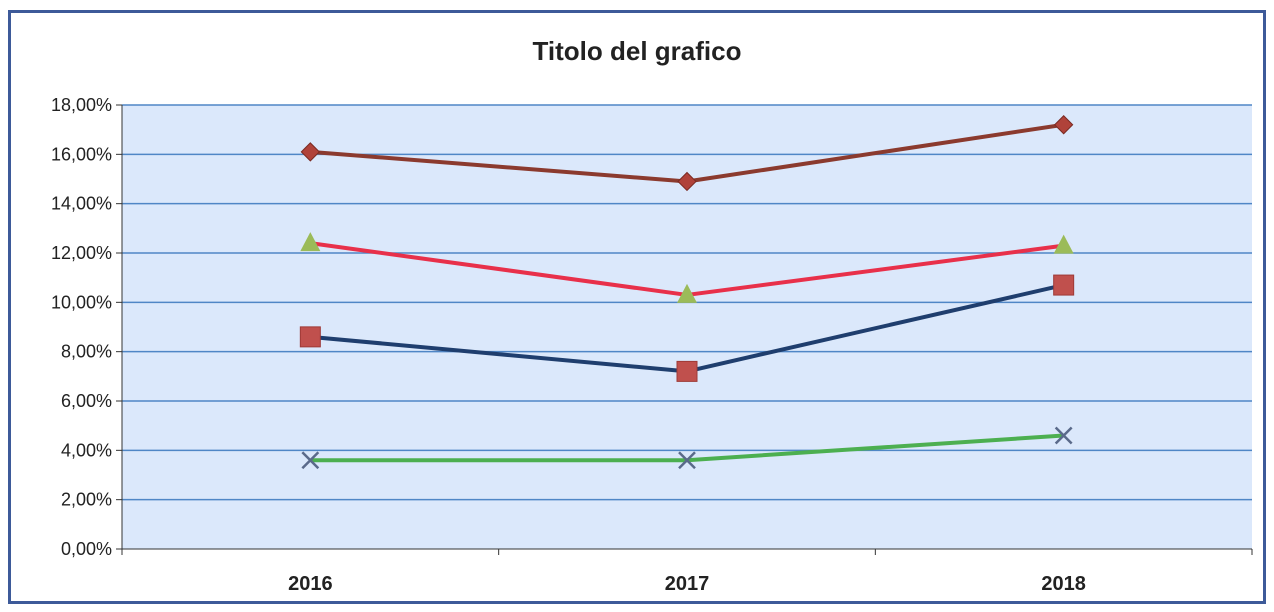 This screenshot has width=1274, height=612. I want to click on y-tick-label: 10,00%, so click(81, 302).